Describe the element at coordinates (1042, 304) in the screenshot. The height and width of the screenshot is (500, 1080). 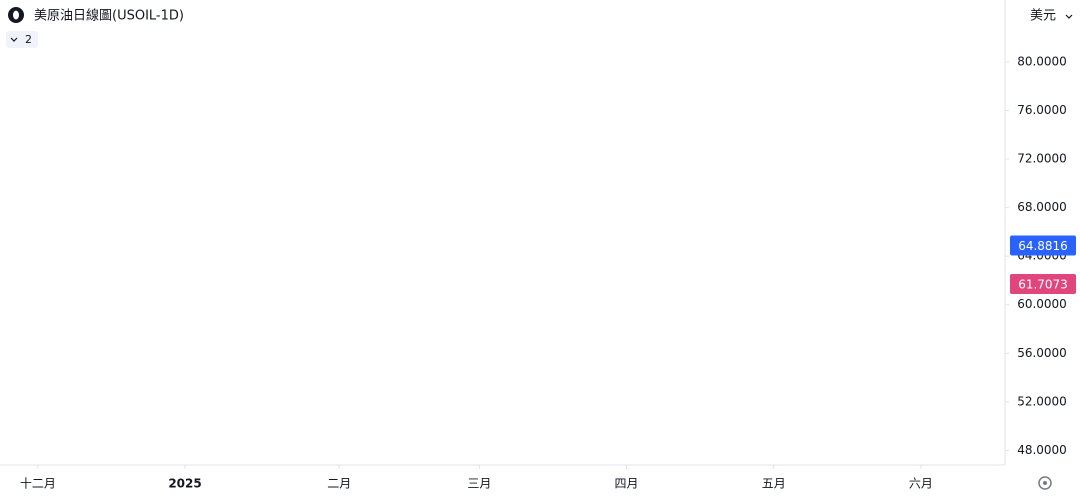
I see `y-tick-label: 60.0000` at that location.